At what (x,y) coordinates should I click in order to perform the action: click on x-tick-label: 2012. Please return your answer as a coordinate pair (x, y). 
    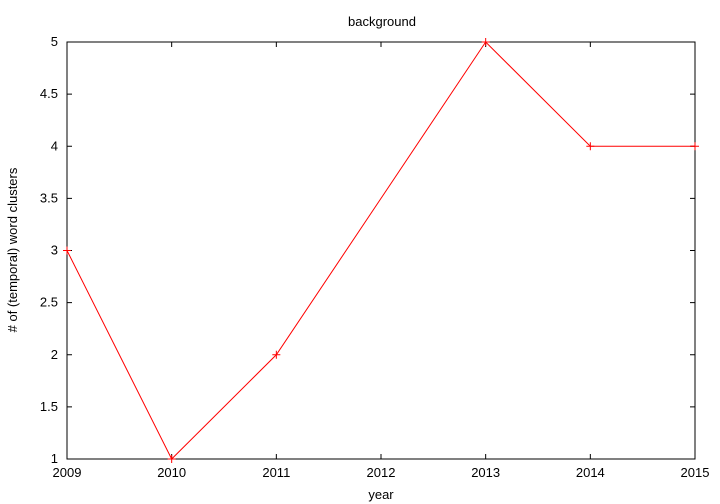
    Looking at the image, I should click on (381, 472).